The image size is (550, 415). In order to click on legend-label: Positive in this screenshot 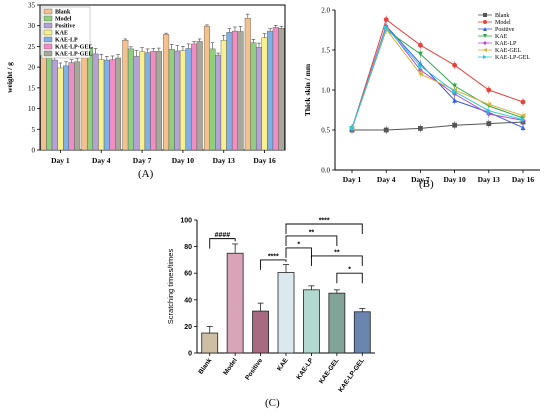, I will do `click(505, 30)`.